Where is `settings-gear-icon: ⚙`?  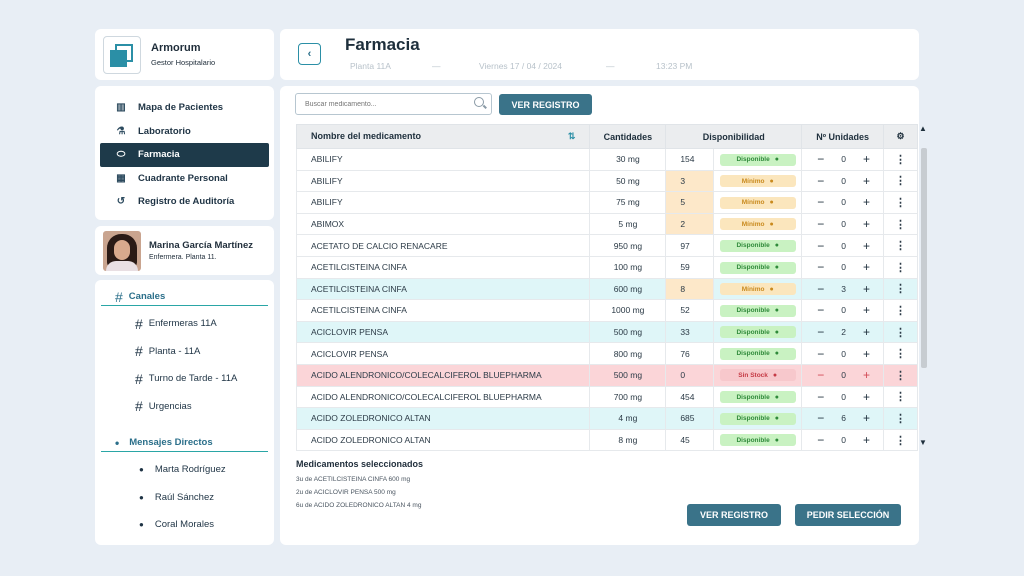
settings-gear-icon: ⚙ is located at coordinates (900, 136).